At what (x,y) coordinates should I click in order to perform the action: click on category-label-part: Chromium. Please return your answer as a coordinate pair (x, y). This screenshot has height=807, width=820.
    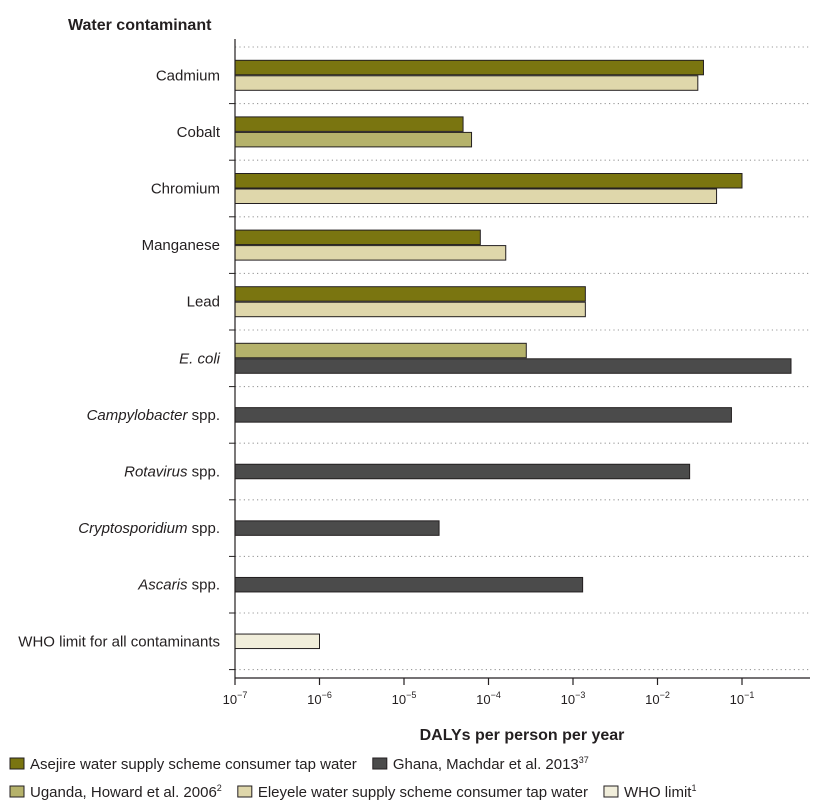
    Looking at the image, I should click on (185, 189).